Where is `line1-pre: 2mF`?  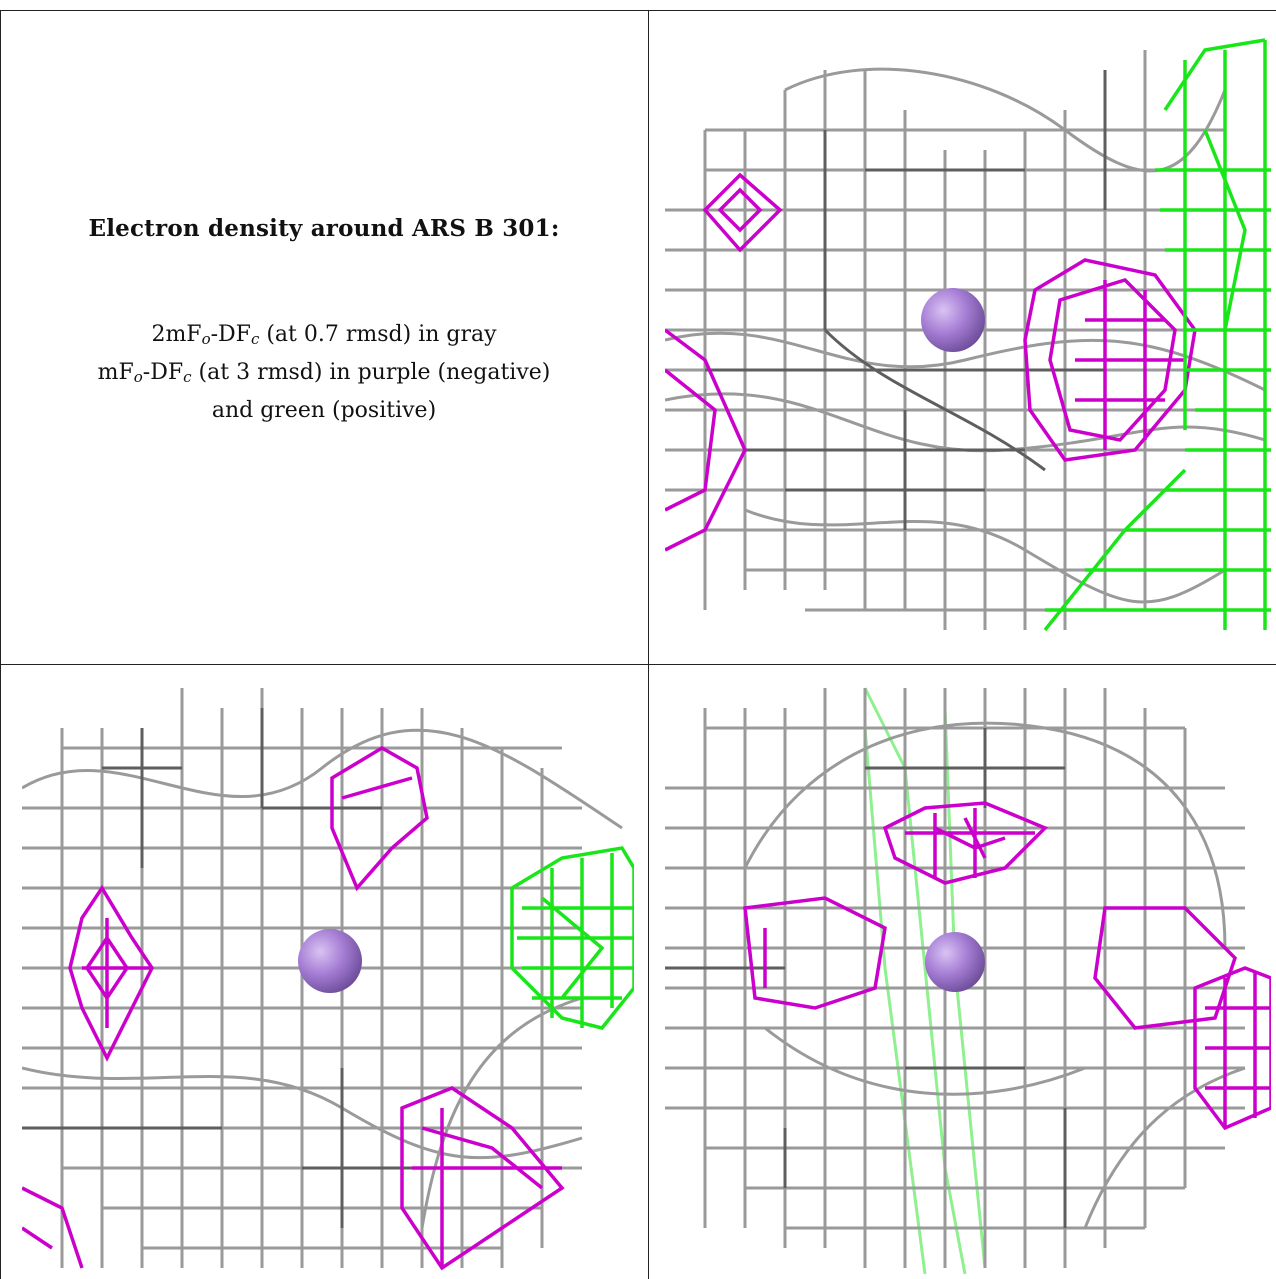
line1-pre: 2mF is located at coordinates (176, 334).